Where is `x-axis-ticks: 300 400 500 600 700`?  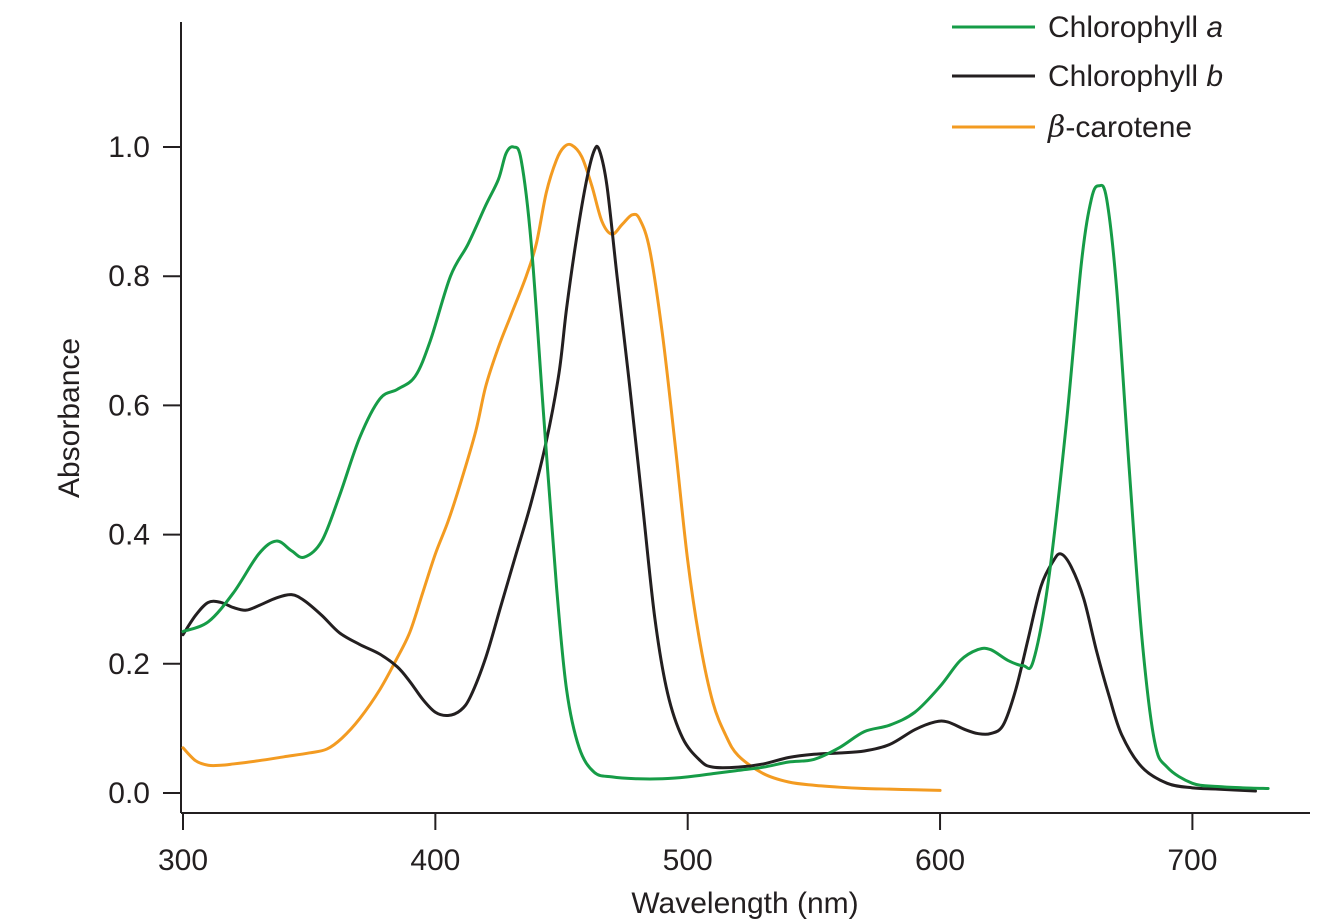
x-axis-ticks: 300 400 500 600 700 is located at coordinates (687, 845).